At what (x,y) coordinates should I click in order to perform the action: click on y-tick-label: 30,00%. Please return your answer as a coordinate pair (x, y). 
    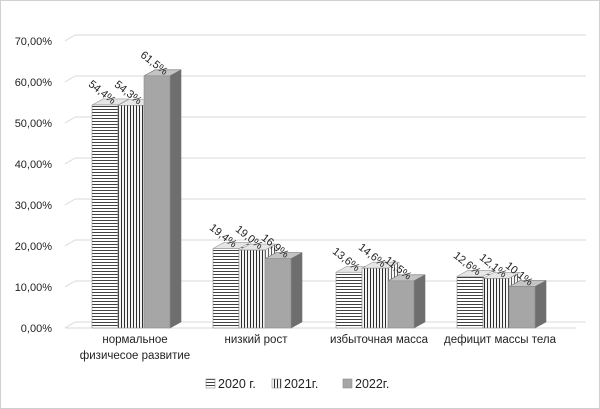
    Looking at the image, I should click on (34, 206).